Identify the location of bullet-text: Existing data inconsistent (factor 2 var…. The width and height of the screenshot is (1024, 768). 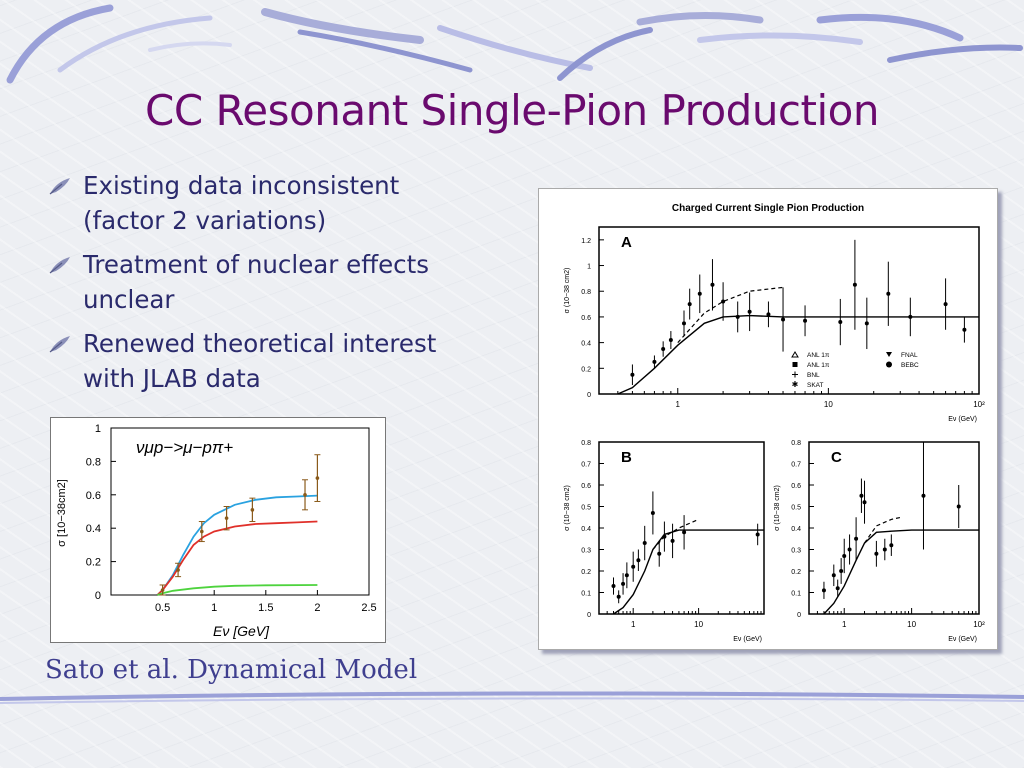
(241, 203).